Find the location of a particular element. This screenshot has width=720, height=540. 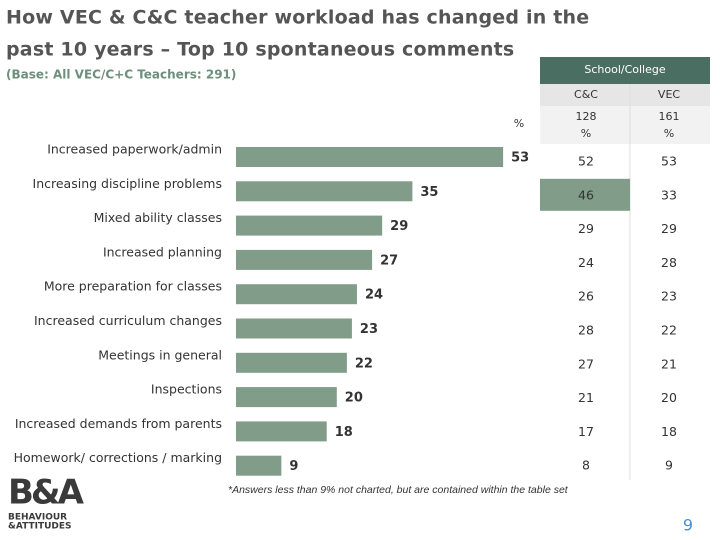

table-cell: 17 is located at coordinates (586, 431).